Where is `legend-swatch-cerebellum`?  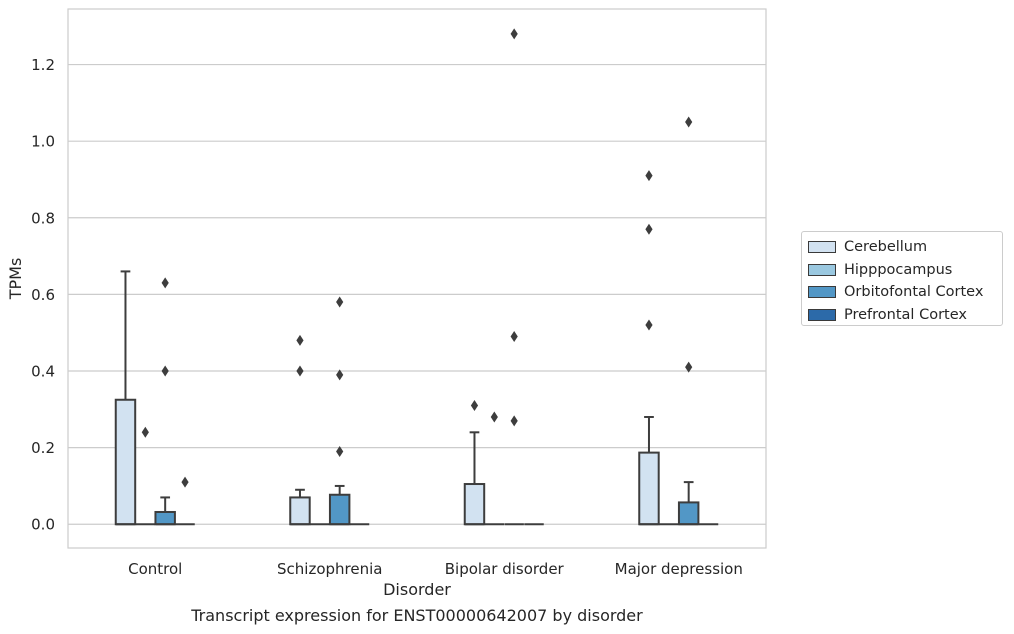 legend-swatch-cerebellum is located at coordinates (822, 247).